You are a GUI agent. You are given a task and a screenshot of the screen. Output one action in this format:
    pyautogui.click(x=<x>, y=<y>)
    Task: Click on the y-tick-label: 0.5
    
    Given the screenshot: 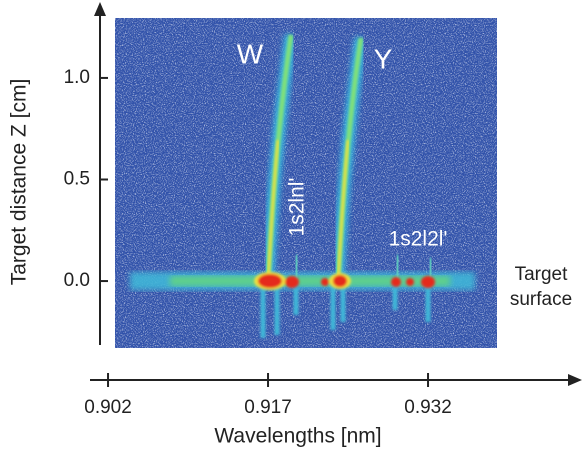 What is the action you would take?
    pyautogui.click(x=77, y=179)
    